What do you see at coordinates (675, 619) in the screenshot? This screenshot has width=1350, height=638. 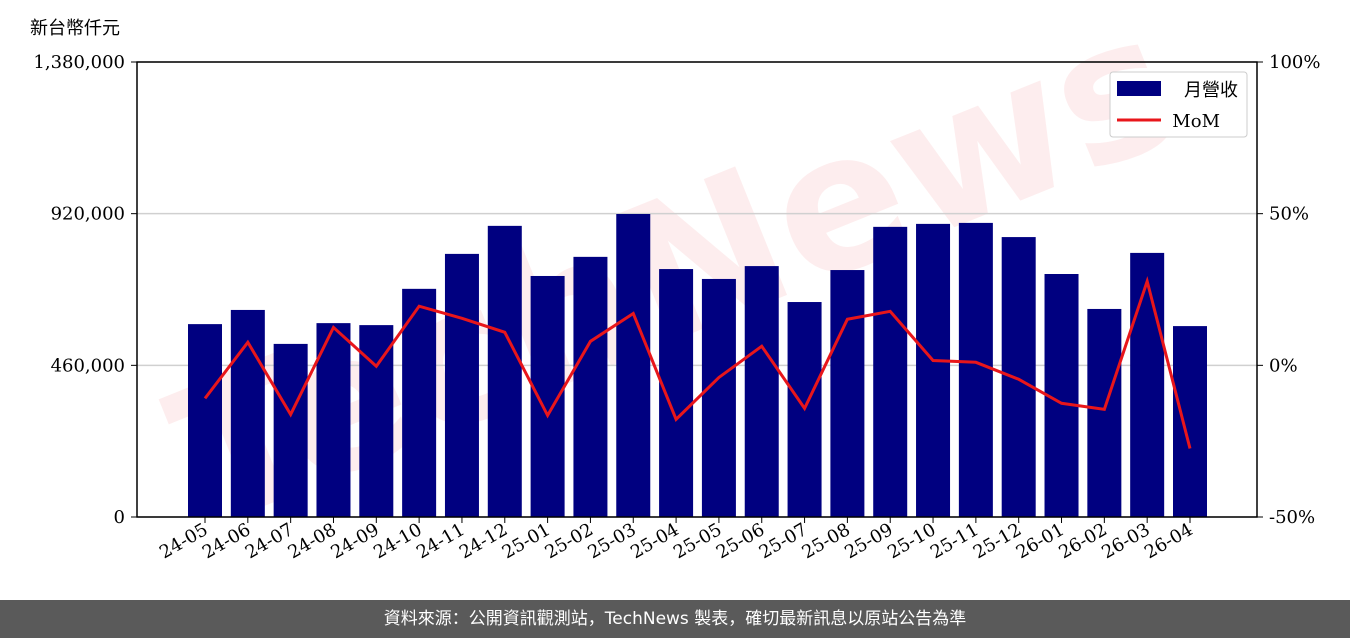 I see `footer: 資料來源：公開資訊觀測站，TechNews 製表，確切最新訊息以原站公告為準` at bounding box center [675, 619].